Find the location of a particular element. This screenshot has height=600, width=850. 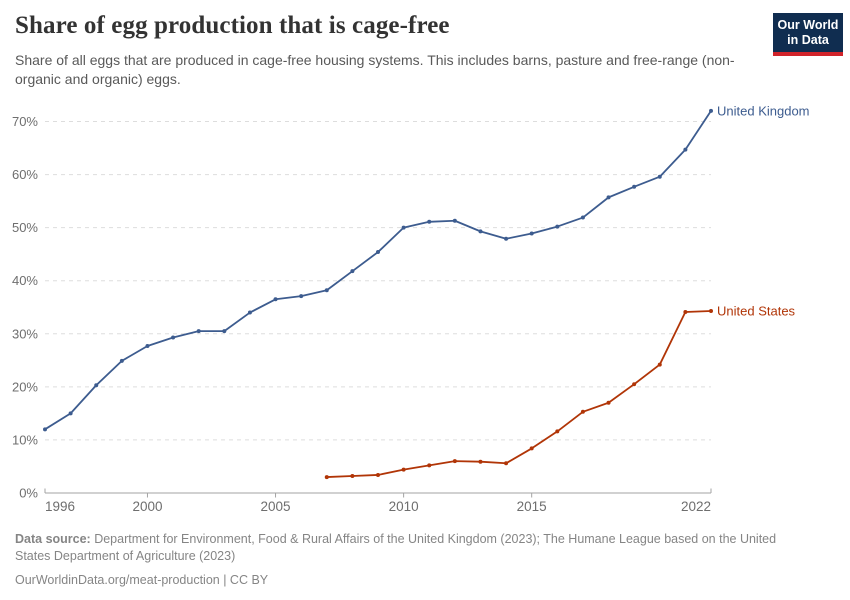

data-point-united-states-2016 is located at coordinates (557, 431).